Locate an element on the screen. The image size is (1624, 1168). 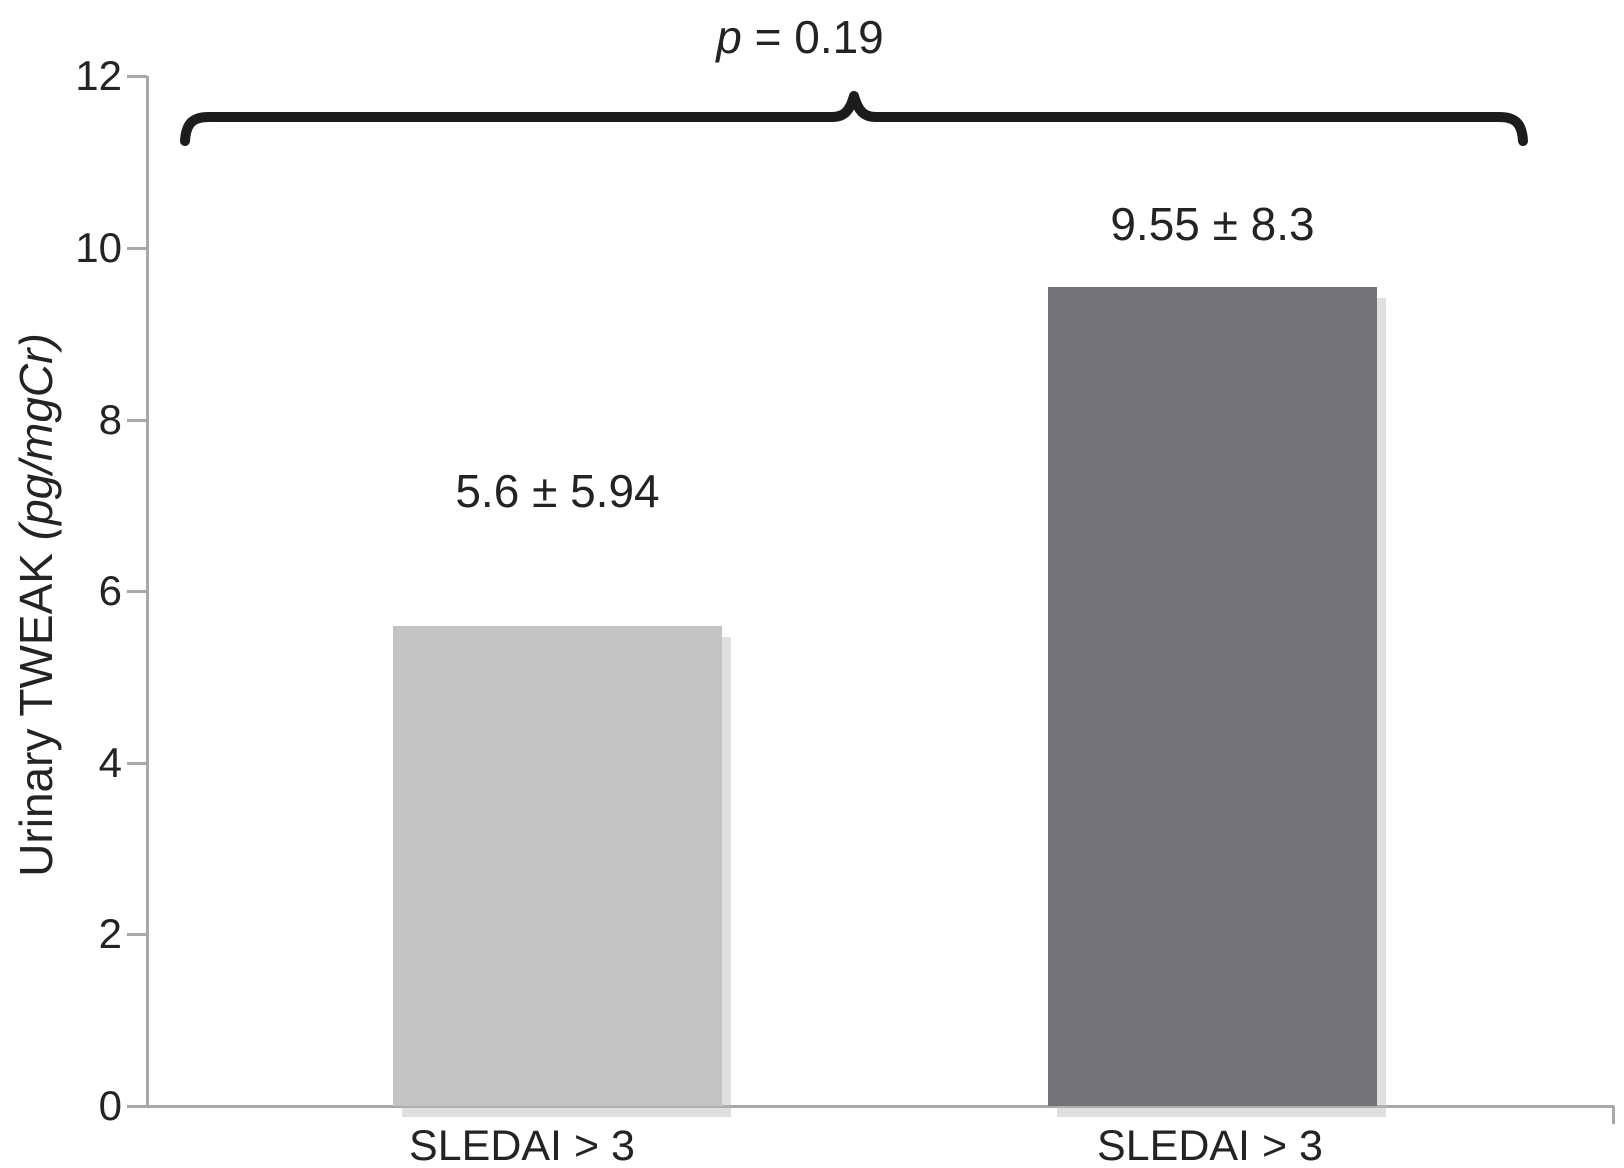
y-tick-label: 4 is located at coordinates (110, 762).